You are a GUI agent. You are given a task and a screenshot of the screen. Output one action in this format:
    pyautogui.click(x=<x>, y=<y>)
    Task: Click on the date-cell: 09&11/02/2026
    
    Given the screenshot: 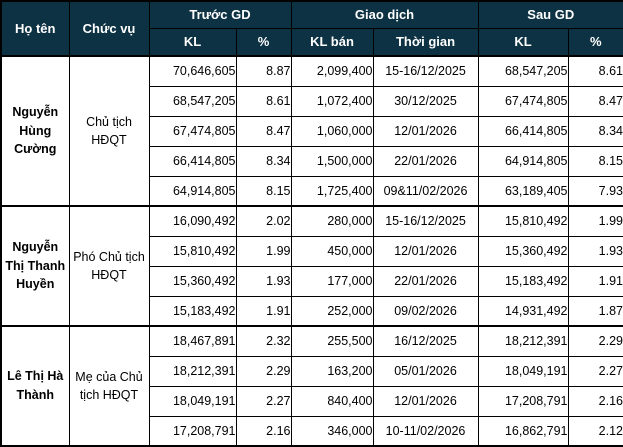 What is the action you would take?
    pyautogui.click(x=425, y=191)
    